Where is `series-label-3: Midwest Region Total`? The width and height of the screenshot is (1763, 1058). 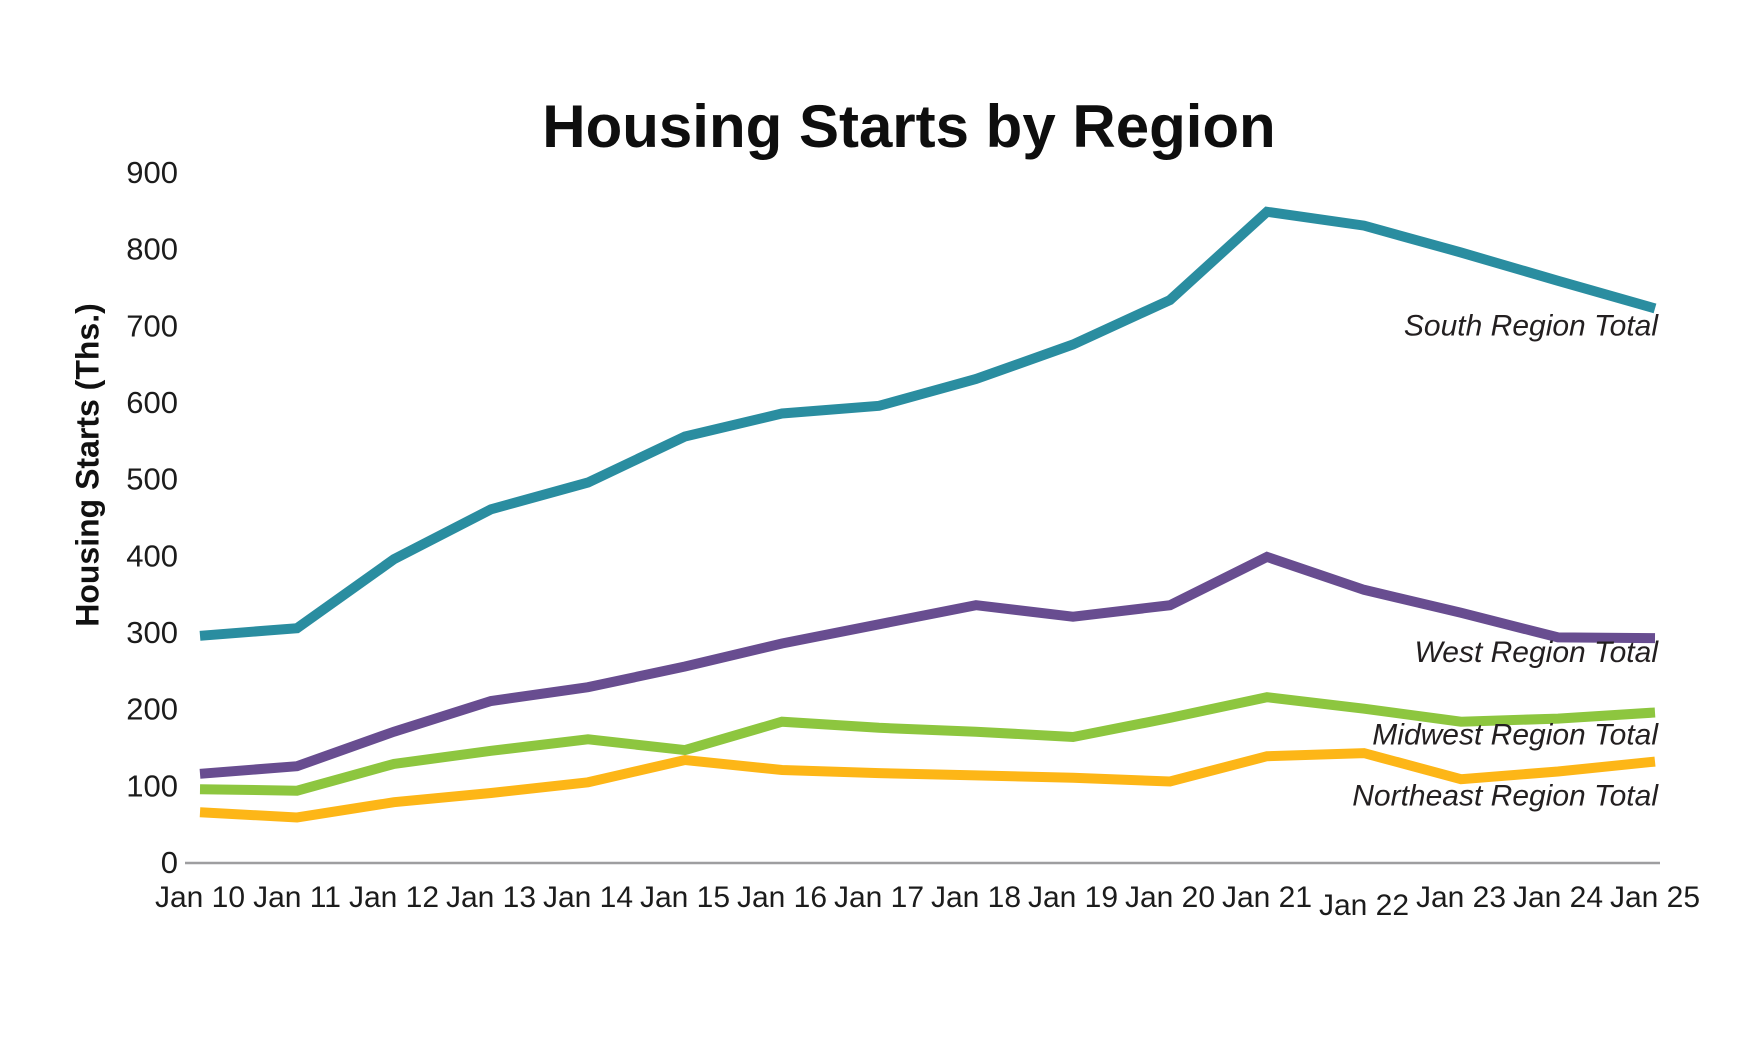 series-label-3: Midwest Region Total is located at coordinates (1515, 734).